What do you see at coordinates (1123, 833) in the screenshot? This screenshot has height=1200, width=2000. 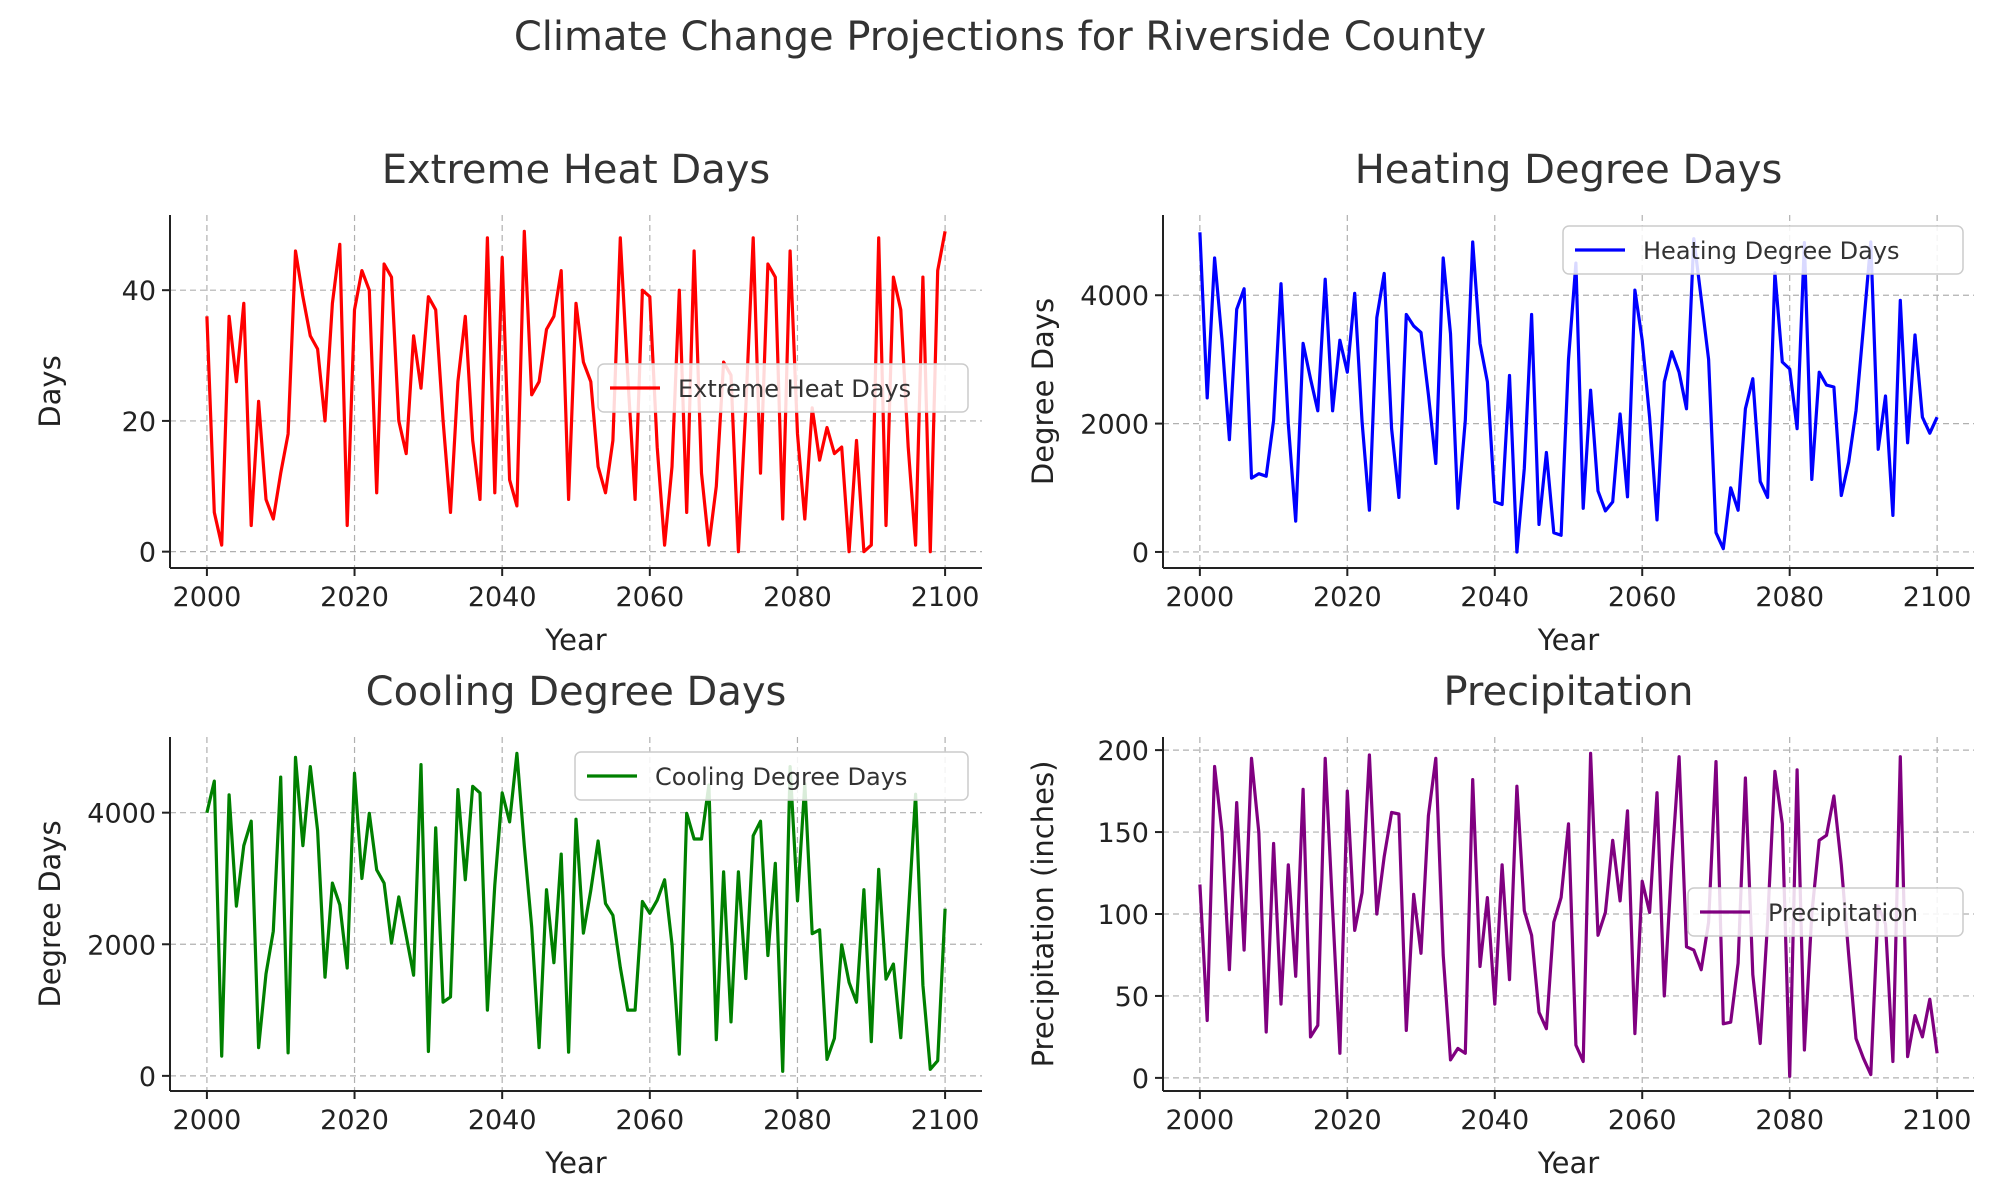 I see `y-tick-label: 150` at bounding box center [1123, 833].